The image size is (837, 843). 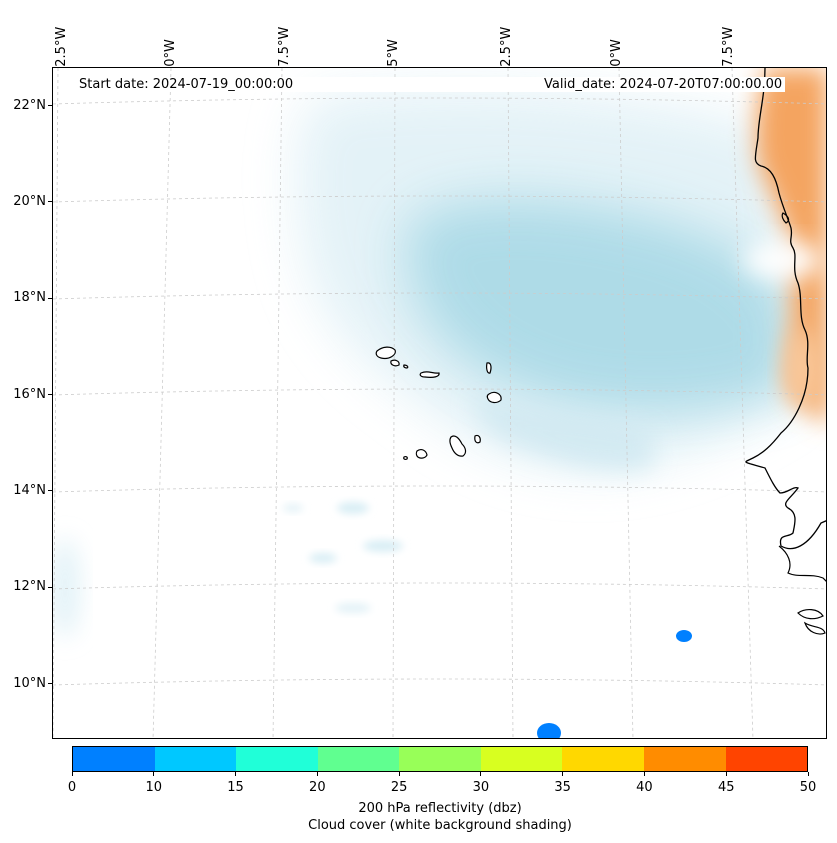 I want to click on colorbar-tick-label: 35, so click(x=562, y=787).